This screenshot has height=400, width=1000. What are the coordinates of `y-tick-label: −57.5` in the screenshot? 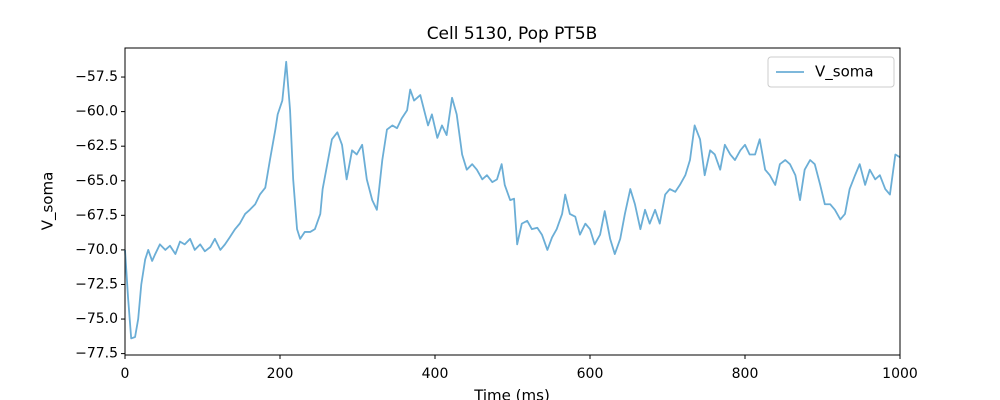 It's located at (96, 77).